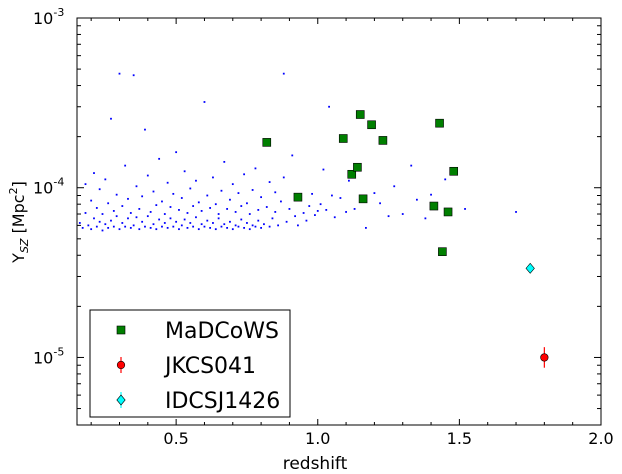 Image resolution: width=622 pixels, height=474 pixels. I want to click on y-axis-label-subscript: SZ, so click(24, 245).